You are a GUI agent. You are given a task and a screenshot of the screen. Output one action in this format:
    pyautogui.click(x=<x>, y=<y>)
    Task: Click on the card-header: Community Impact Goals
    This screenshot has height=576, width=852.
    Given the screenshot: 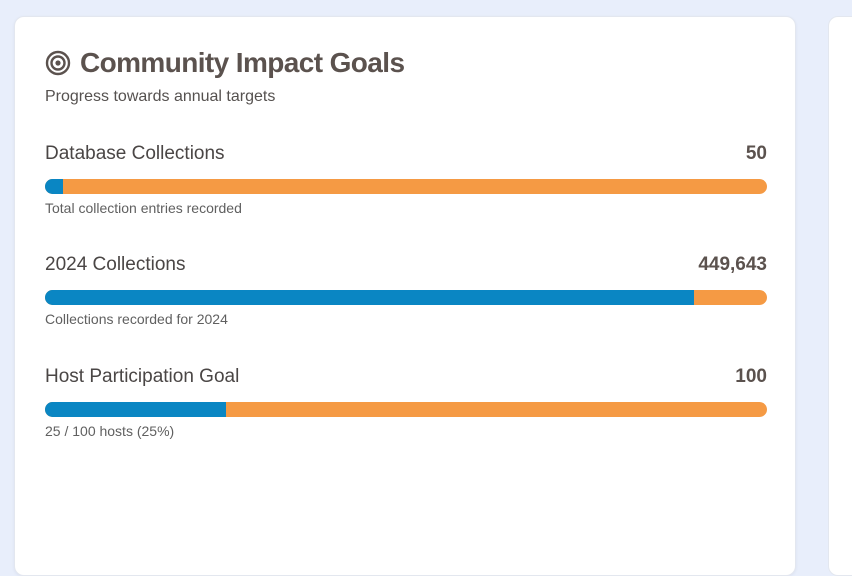 What is the action you would take?
    pyautogui.click(x=225, y=63)
    